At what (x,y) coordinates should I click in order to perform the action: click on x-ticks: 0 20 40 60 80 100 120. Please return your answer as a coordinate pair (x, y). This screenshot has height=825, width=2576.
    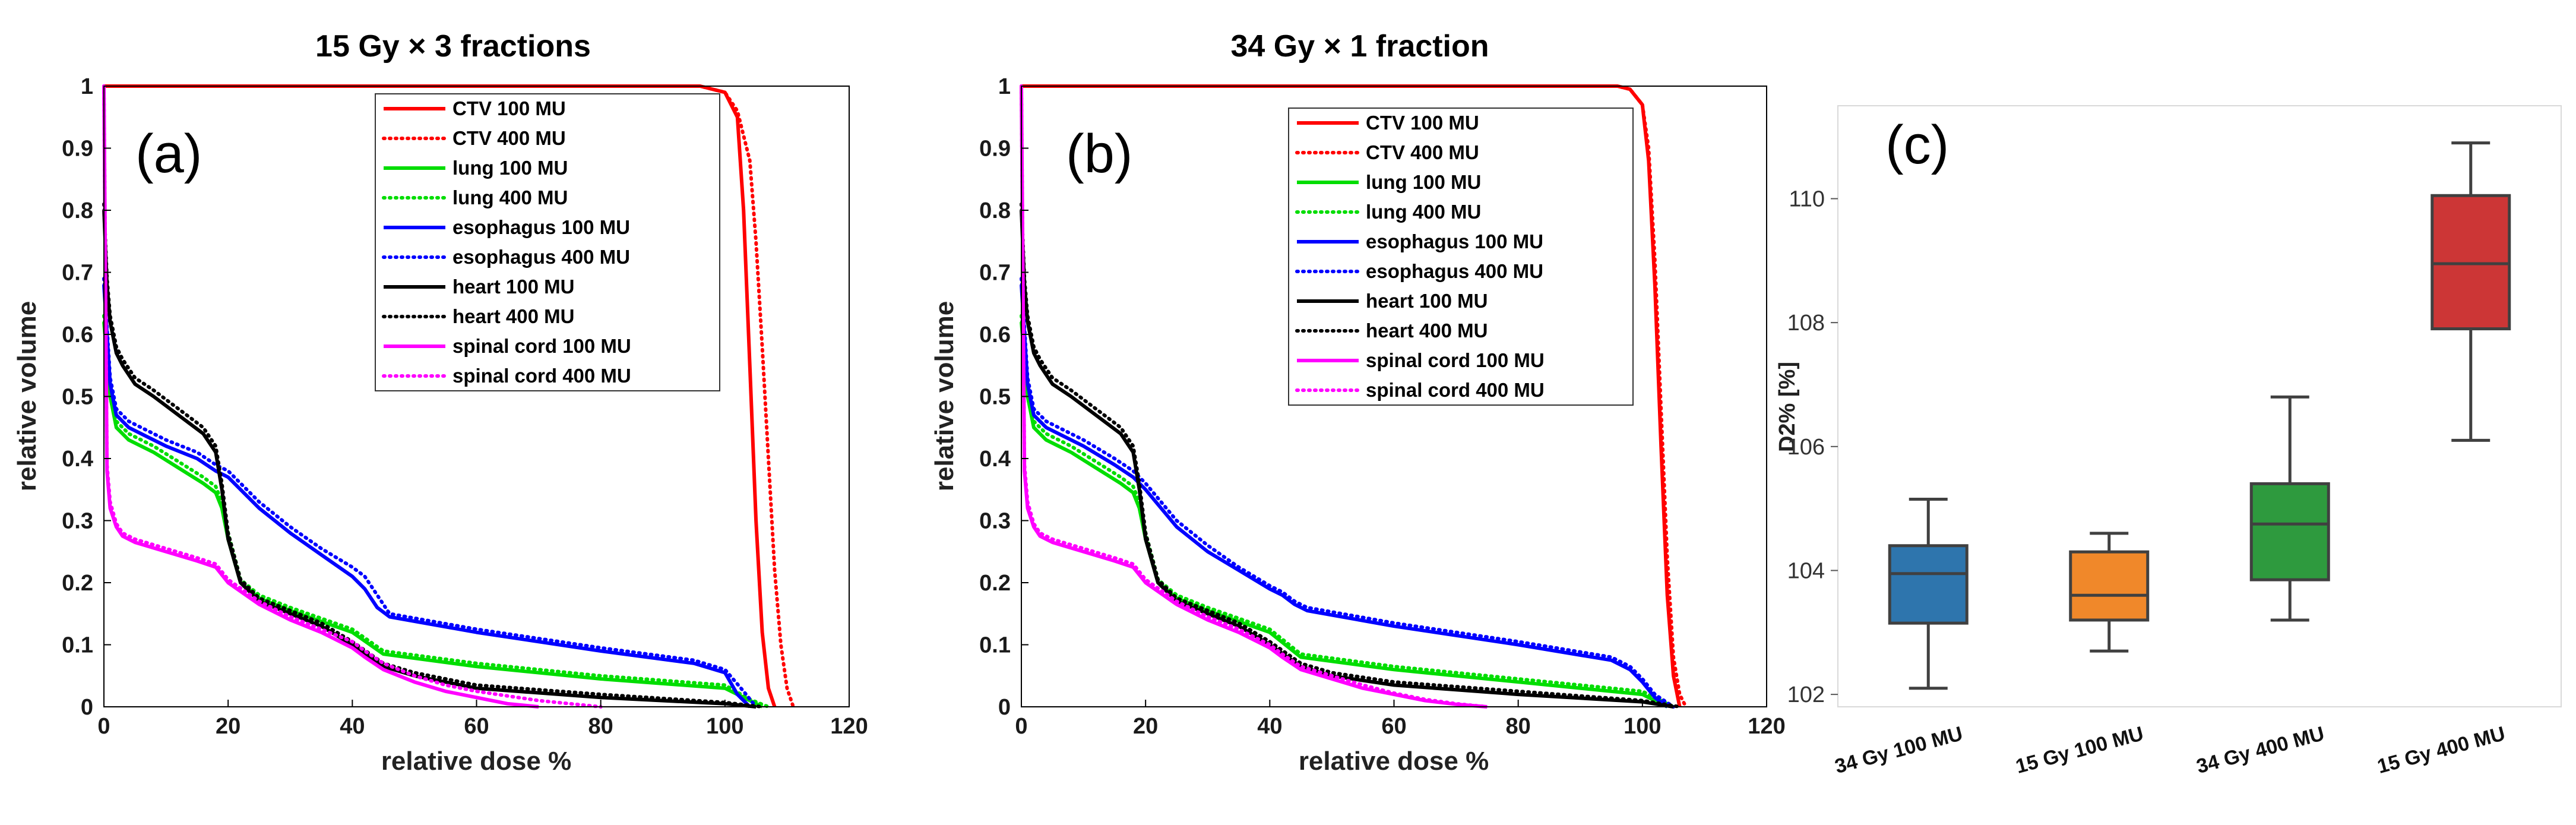
    Looking at the image, I should click on (1400, 719).